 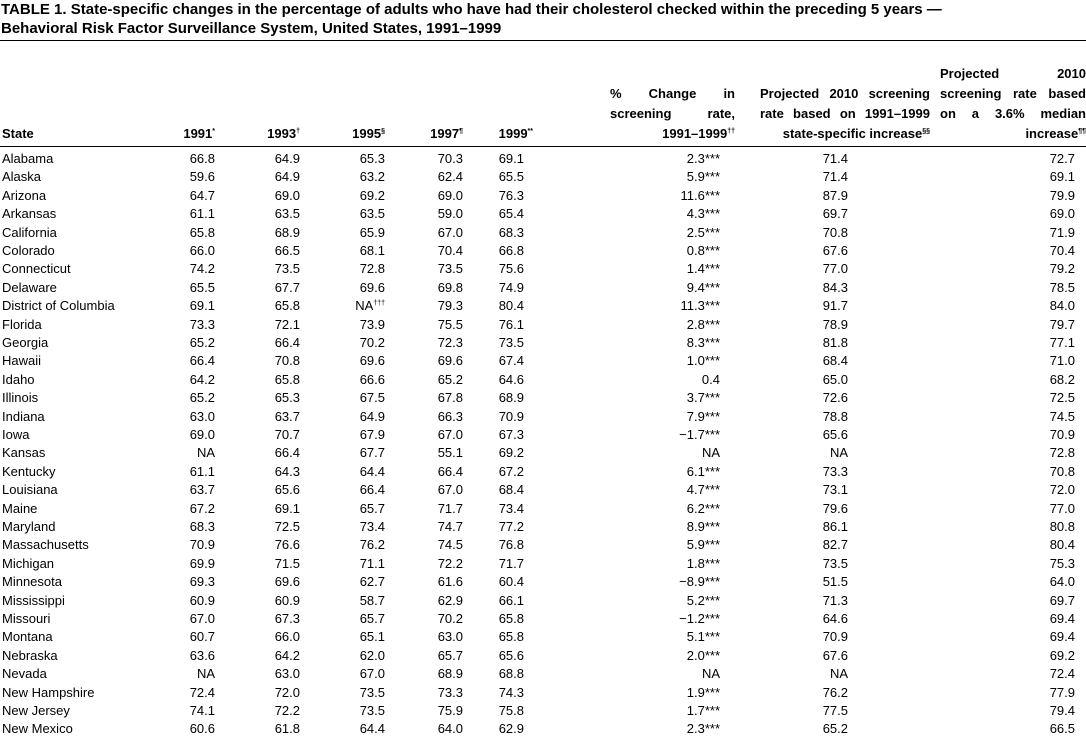 I want to click on cell-value: 77.2, so click(x=511, y=526).